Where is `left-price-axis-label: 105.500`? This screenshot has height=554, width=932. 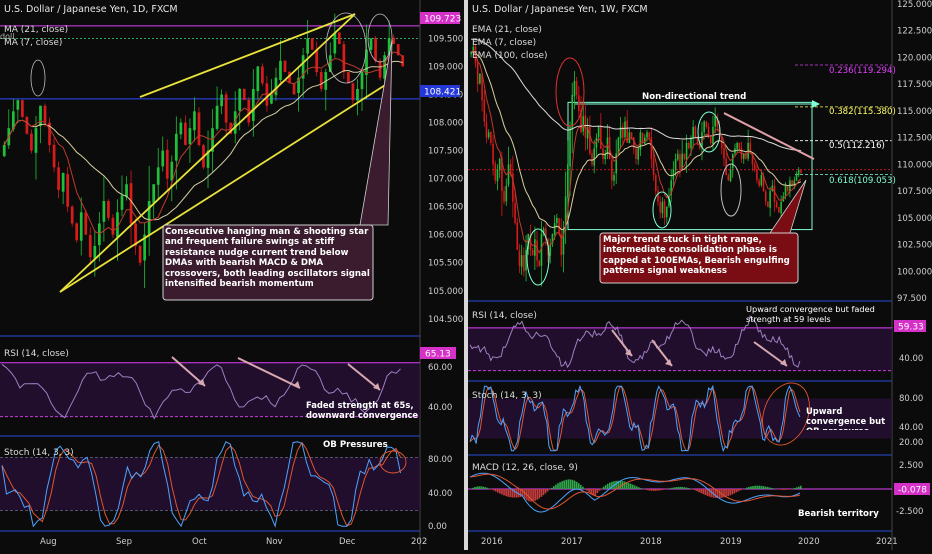
left-price-axis-label: 105.500 is located at coordinates (445, 264).